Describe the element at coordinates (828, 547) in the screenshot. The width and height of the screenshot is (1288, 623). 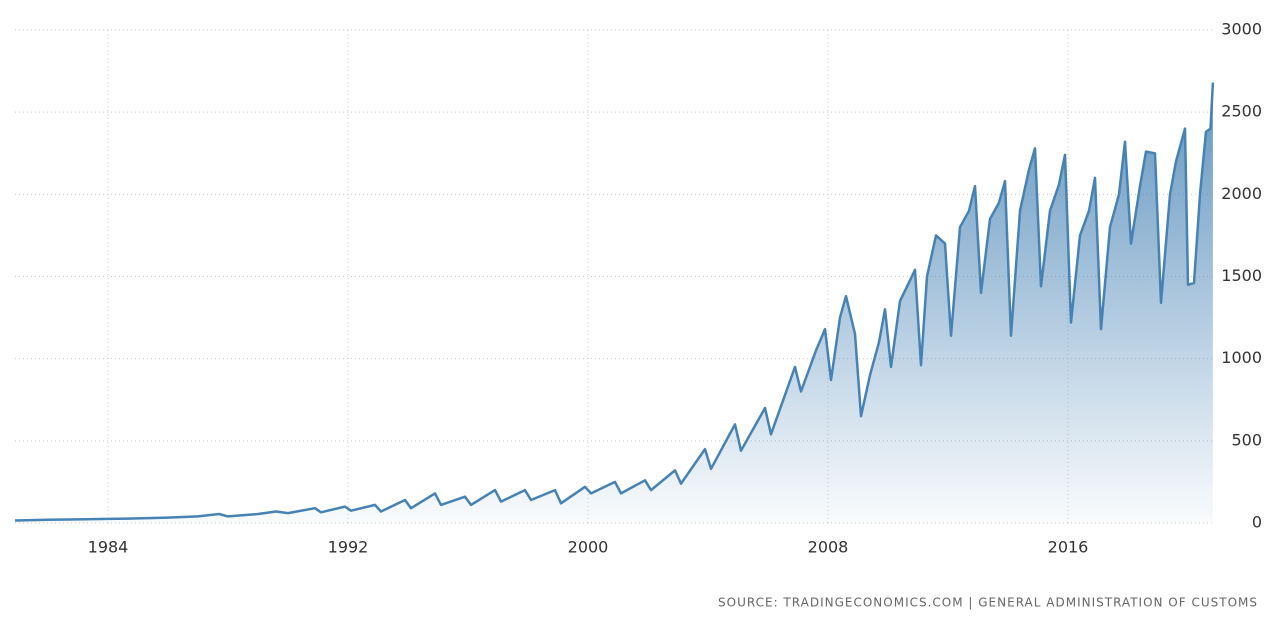
I see `x-tick-label: 2008` at that location.